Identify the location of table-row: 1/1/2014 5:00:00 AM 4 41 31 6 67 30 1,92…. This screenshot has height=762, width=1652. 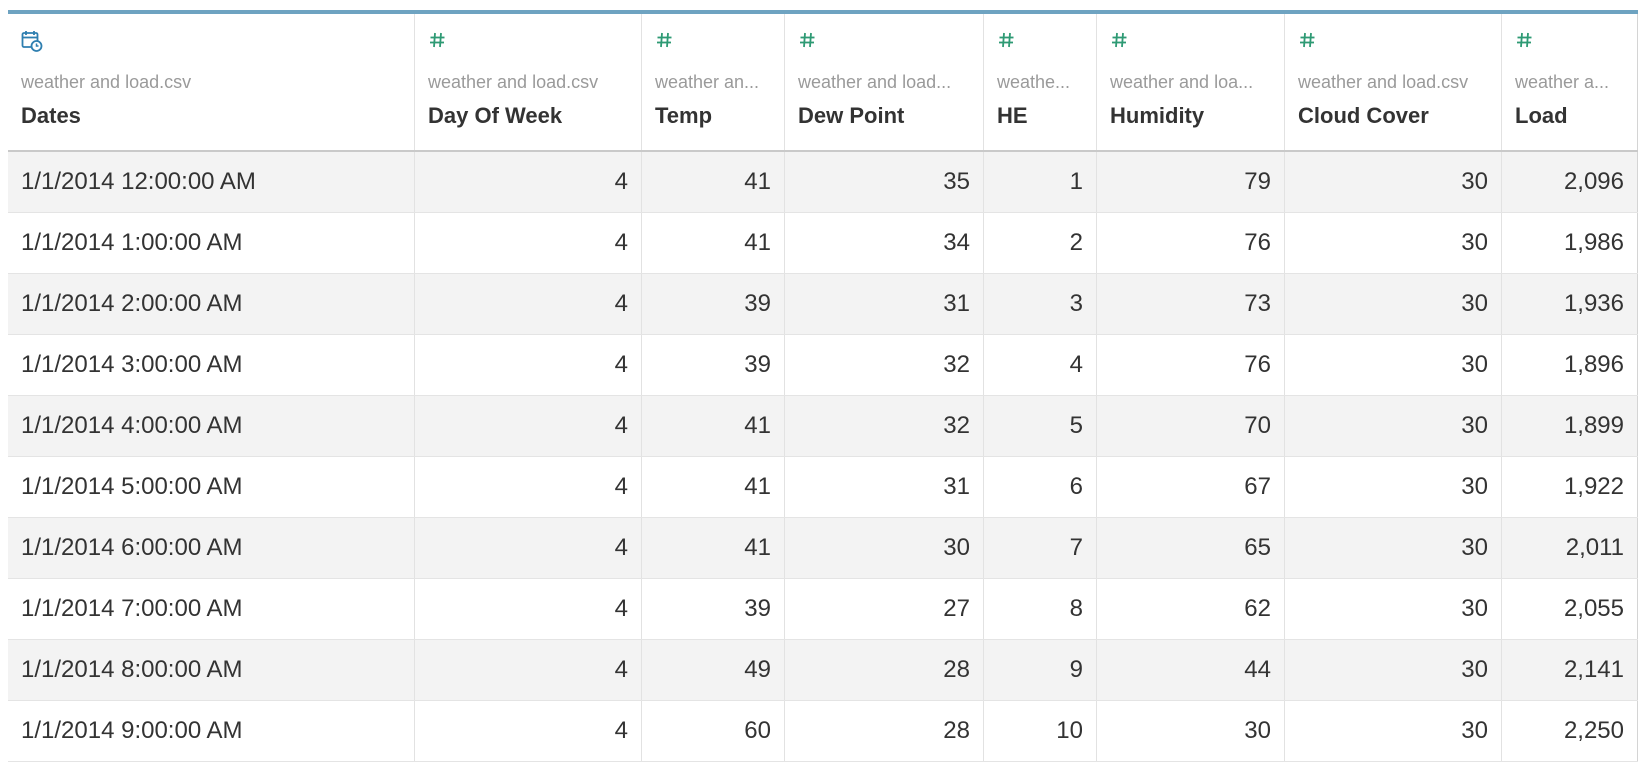
(823, 487).